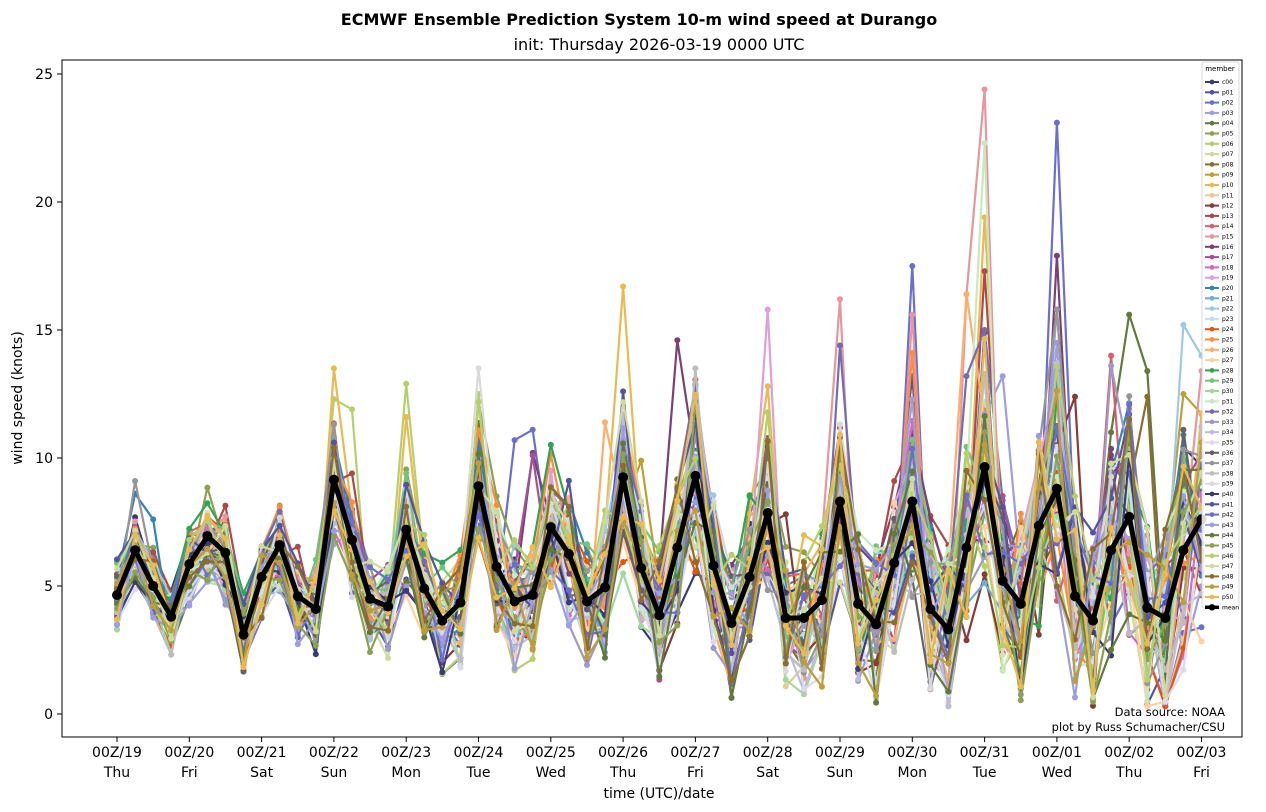 This screenshot has height=812, width=1266. I want to click on legend-entry-p38: p38, so click(1219, 473).